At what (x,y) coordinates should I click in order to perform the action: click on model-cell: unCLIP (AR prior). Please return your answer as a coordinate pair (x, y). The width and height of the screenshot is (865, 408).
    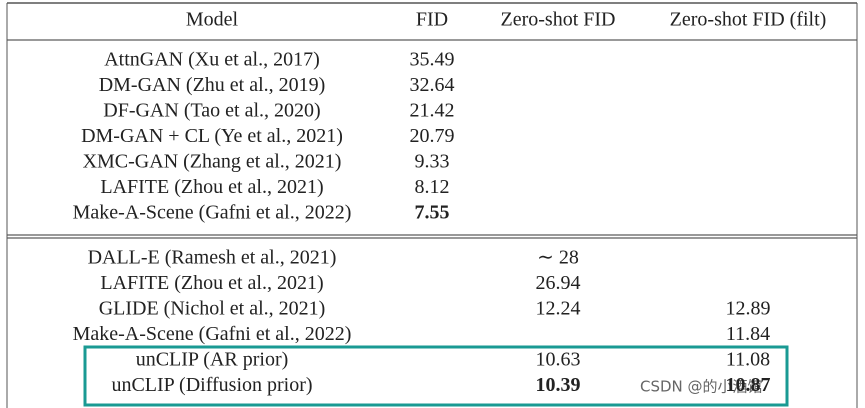
    Looking at the image, I should click on (212, 360).